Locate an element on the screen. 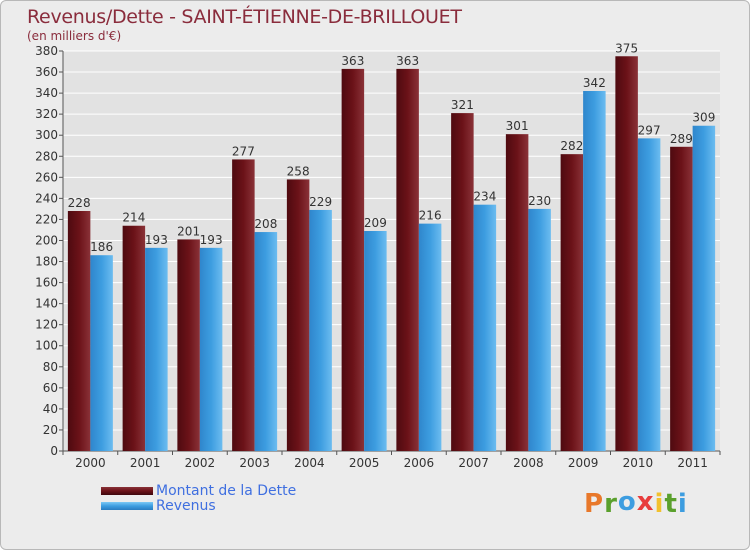 This screenshot has height=550, width=750. data-label-revenus: 230 is located at coordinates (539, 201).